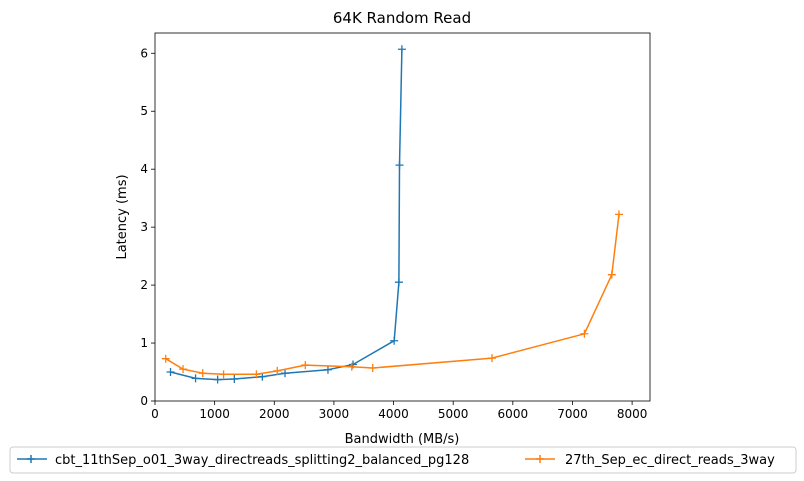 This screenshot has height=481, width=804. I want to click on x-axis: 0 1000 2000 3000 4000 5000 6000 7000 8000, so click(399, 411).